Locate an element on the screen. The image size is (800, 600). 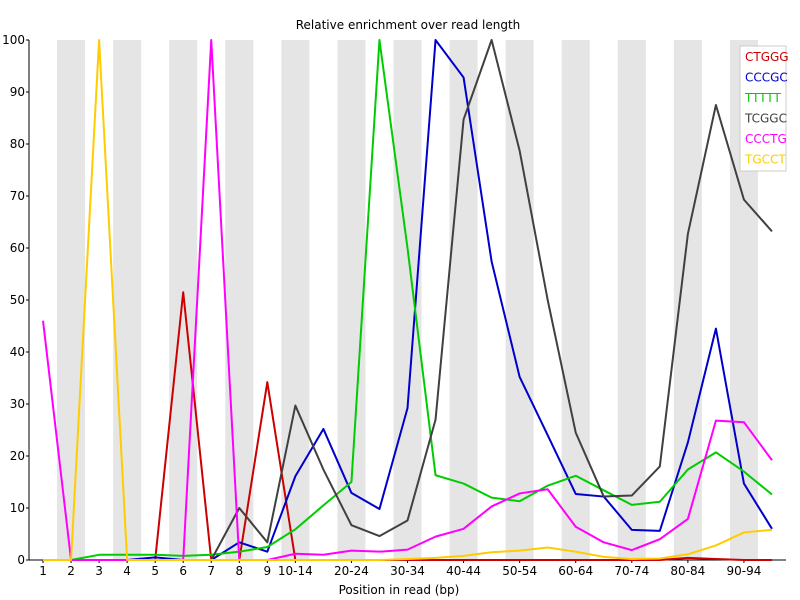
x-tick-label-8: 8 is located at coordinates (239, 571).